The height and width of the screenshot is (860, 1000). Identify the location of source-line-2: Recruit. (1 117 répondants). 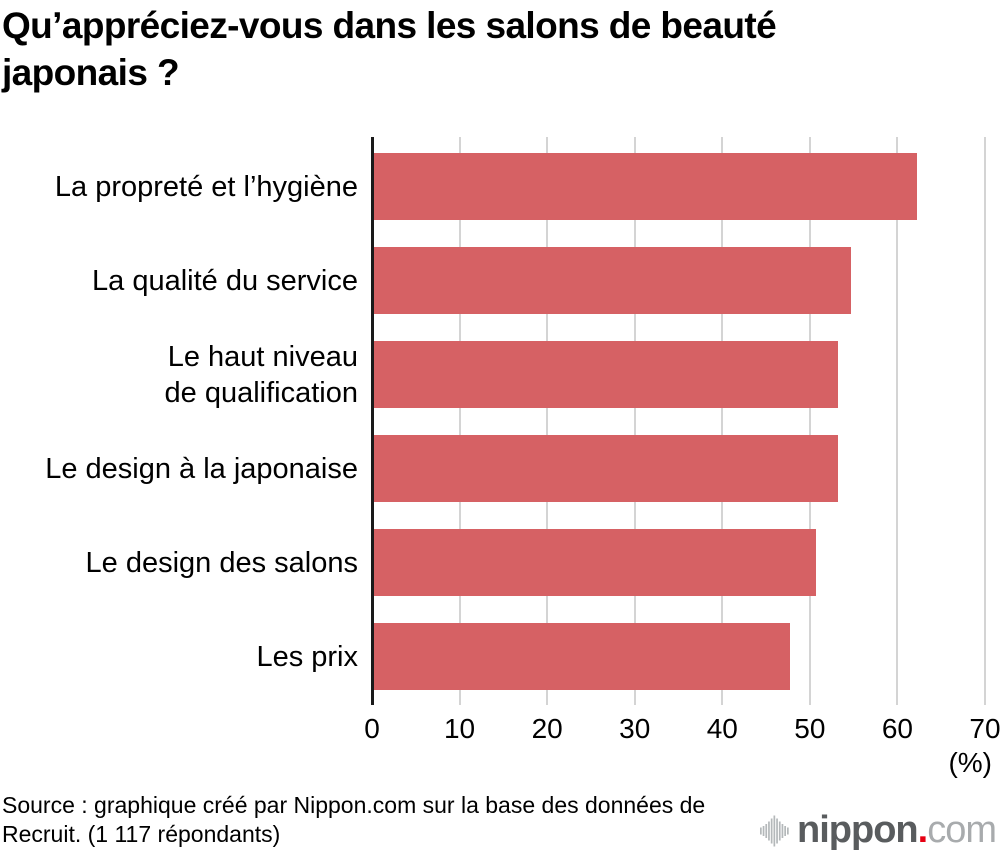
(141, 834).